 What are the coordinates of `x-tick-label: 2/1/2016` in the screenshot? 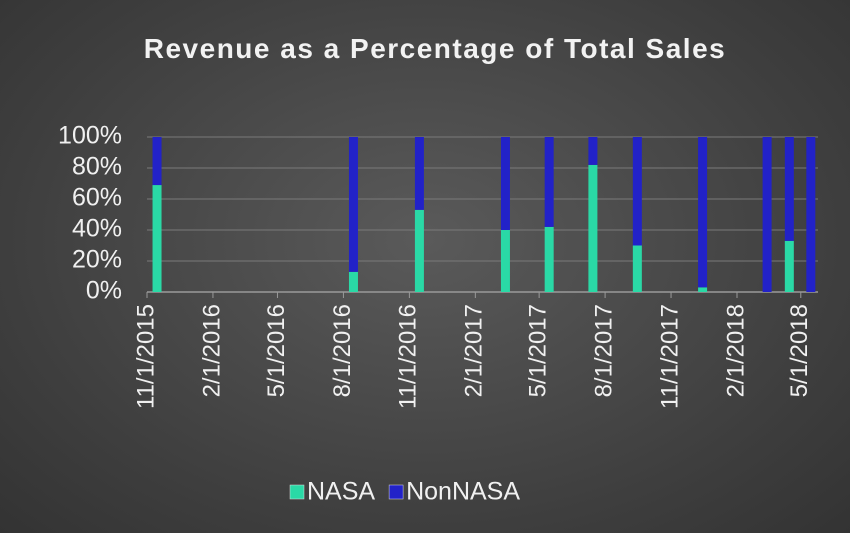 It's located at (211, 350).